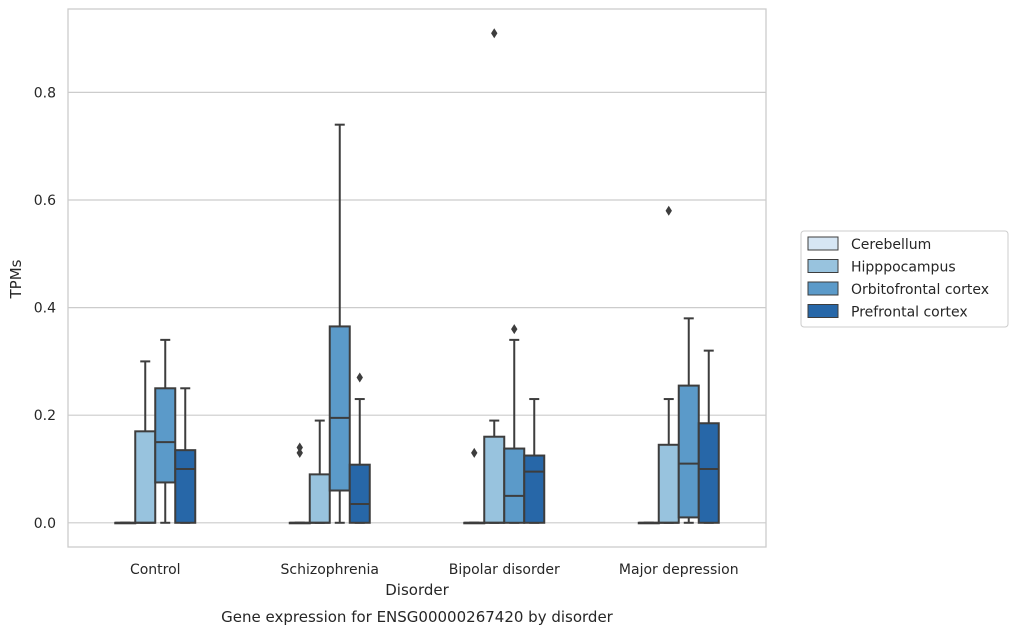  I want to click on legend-label: Prefrontal cortex, so click(909, 313).